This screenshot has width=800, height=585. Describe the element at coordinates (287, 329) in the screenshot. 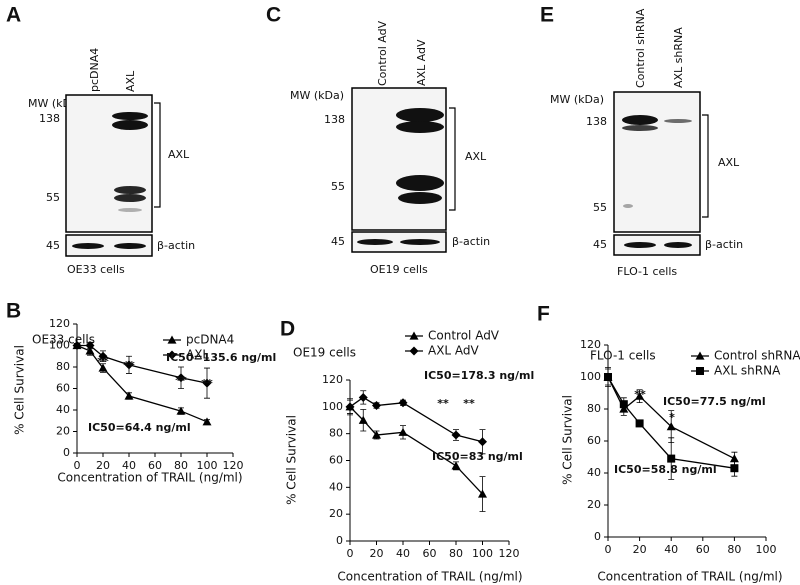

I see `panel-letter: D` at that location.